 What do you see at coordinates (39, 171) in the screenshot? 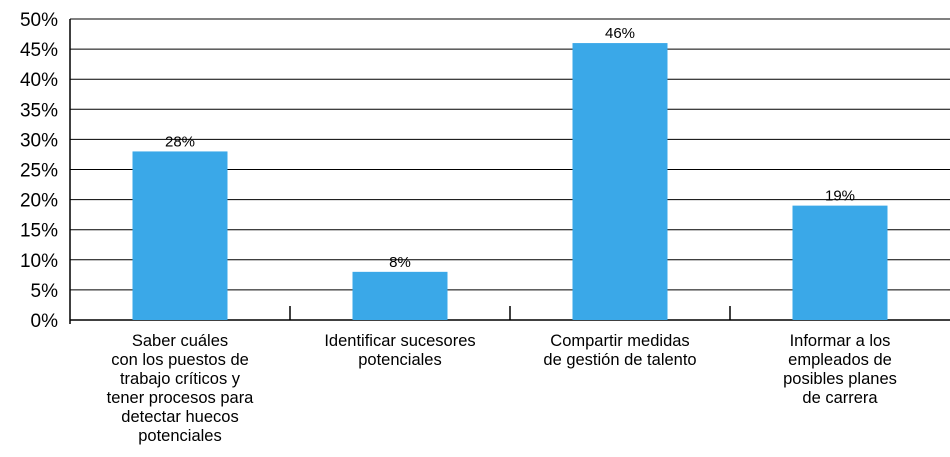
I see `y-tick-label: 25%` at bounding box center [39, 171].